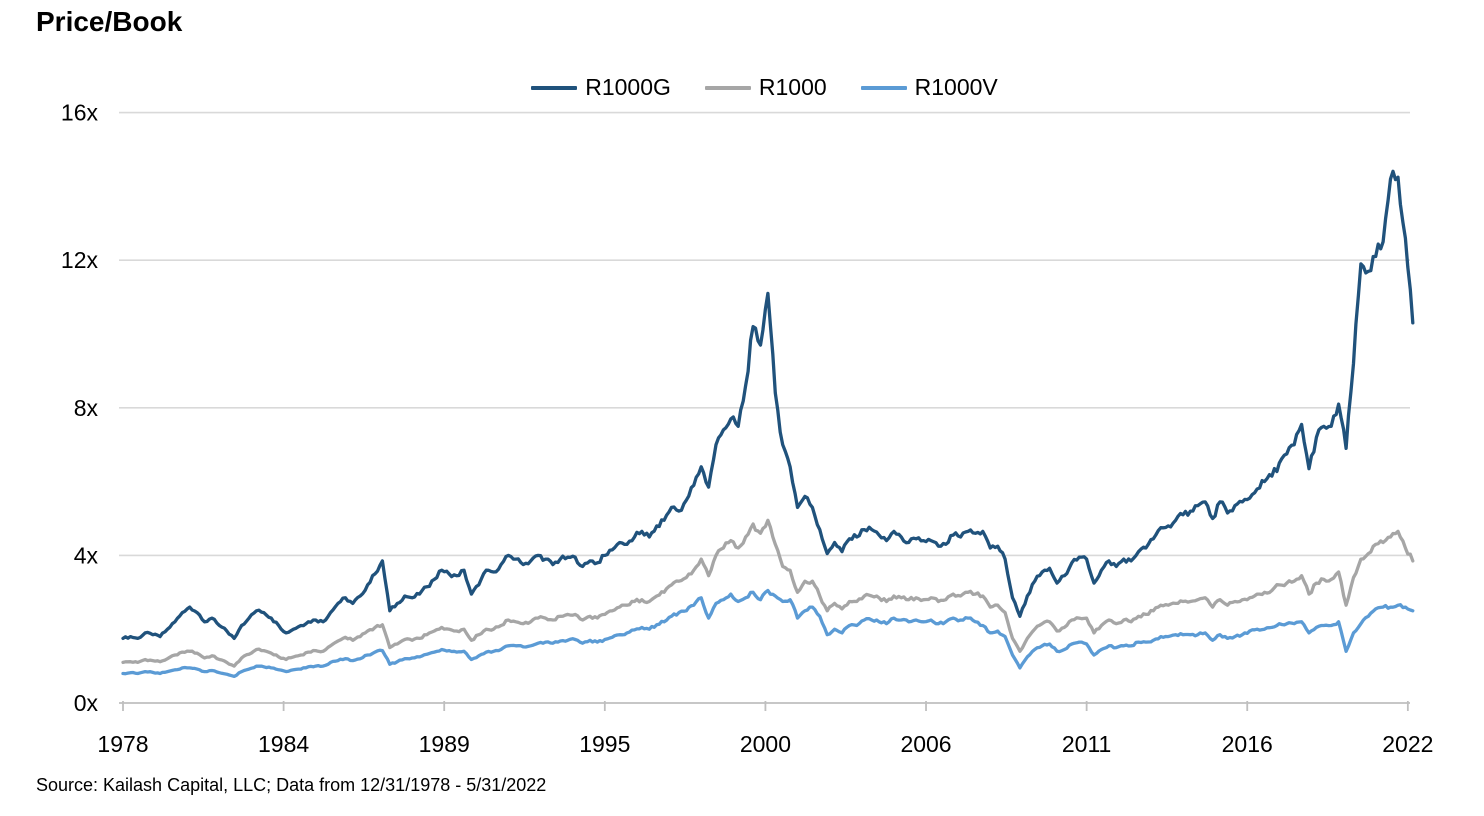 This screenshot has height=816, width=1484. What do you see at coordinates (1407, 744) in the screenshot?
I see `x-tick-label: 2022` at bounding box center [1407, 744].